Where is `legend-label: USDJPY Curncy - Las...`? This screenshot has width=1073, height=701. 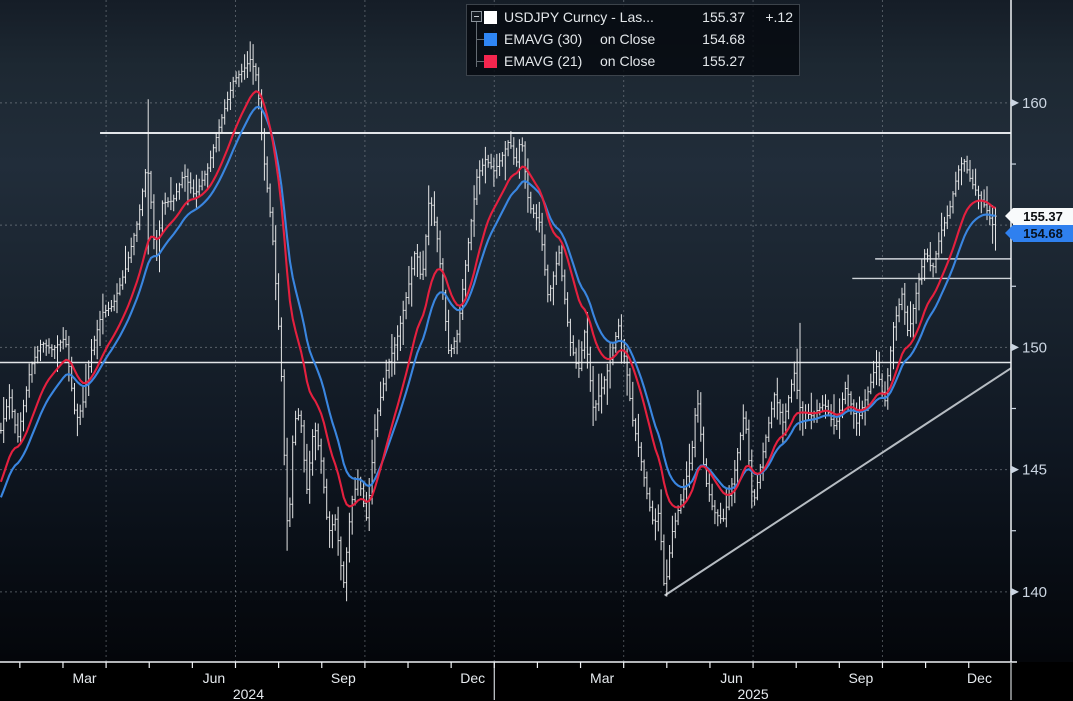 legend-label: USDJPY Curncy - Las... is located at coordinates (579, 17).